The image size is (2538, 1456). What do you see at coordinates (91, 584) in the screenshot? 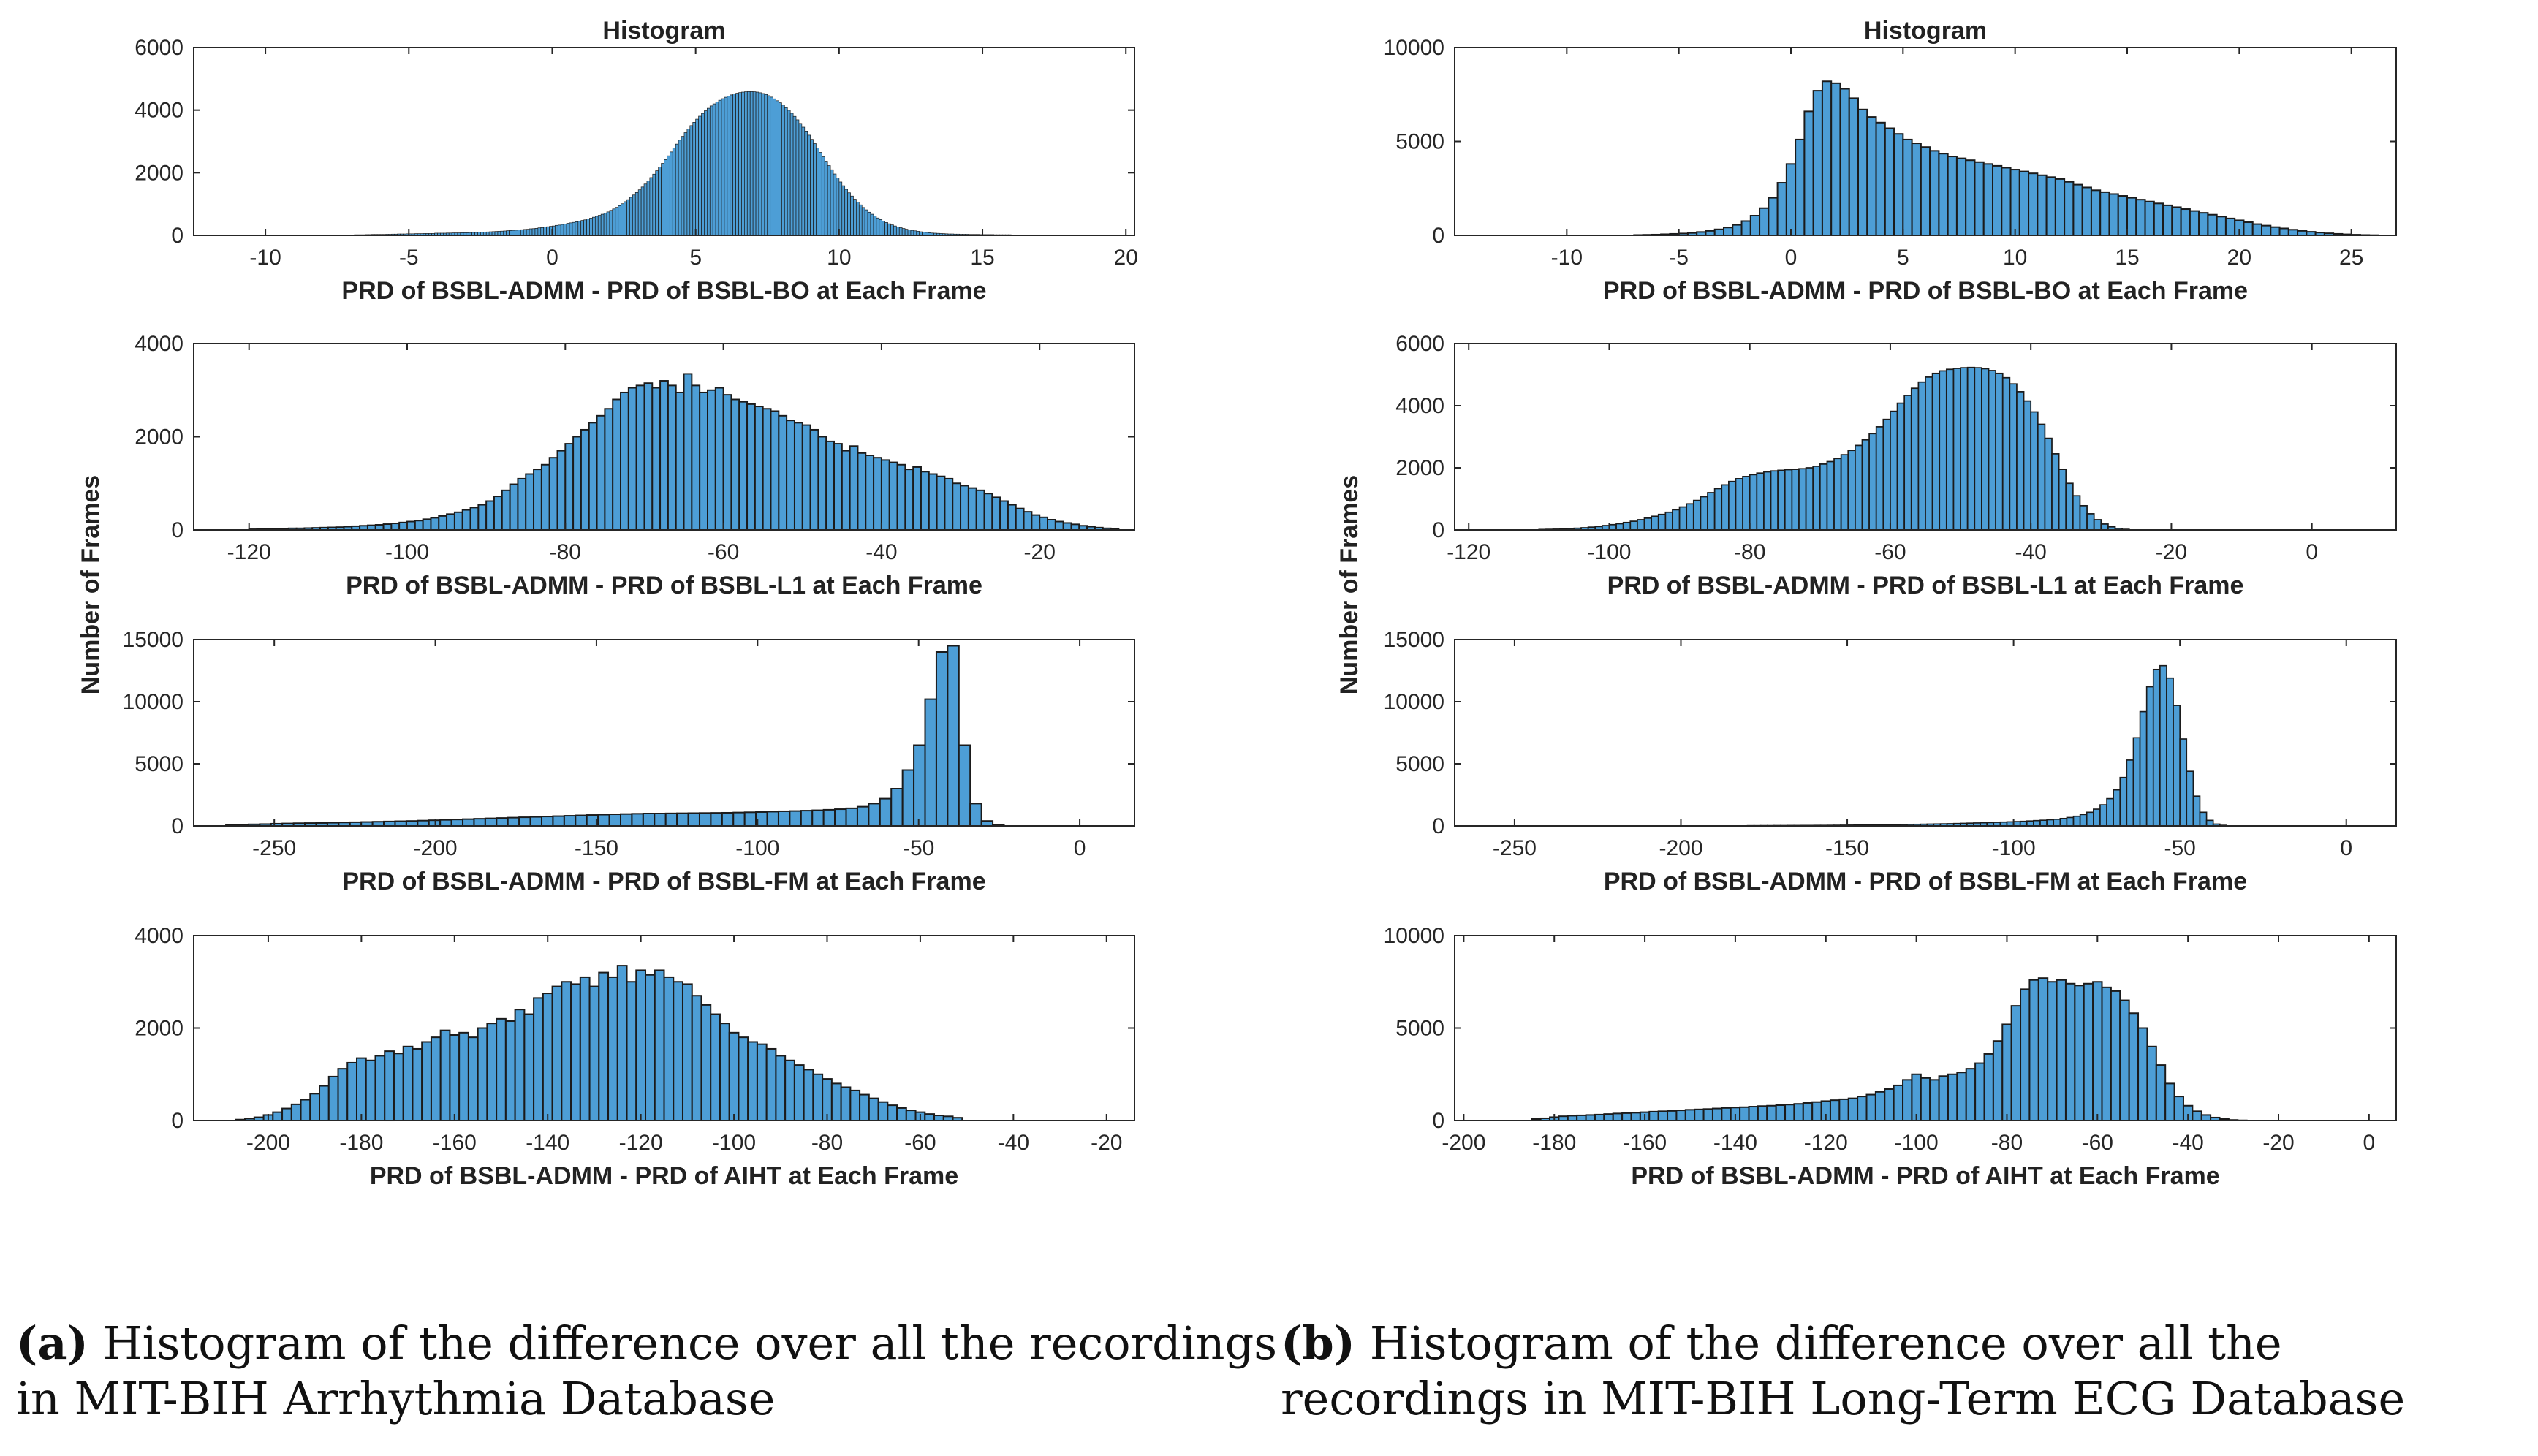
I see `y-axis-label-a: Number of Frames` at bounding box center [91, 584].